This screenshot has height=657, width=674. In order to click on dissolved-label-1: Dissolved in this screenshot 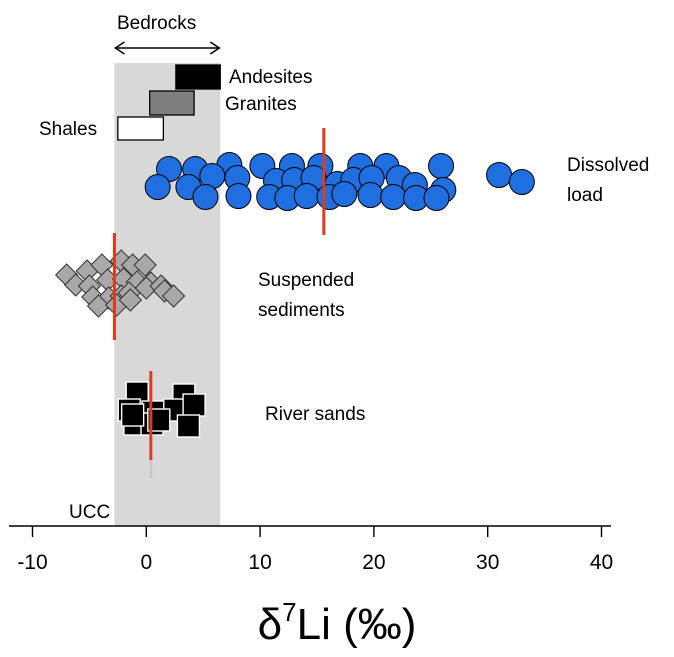, I will do `click(608, 165)`.